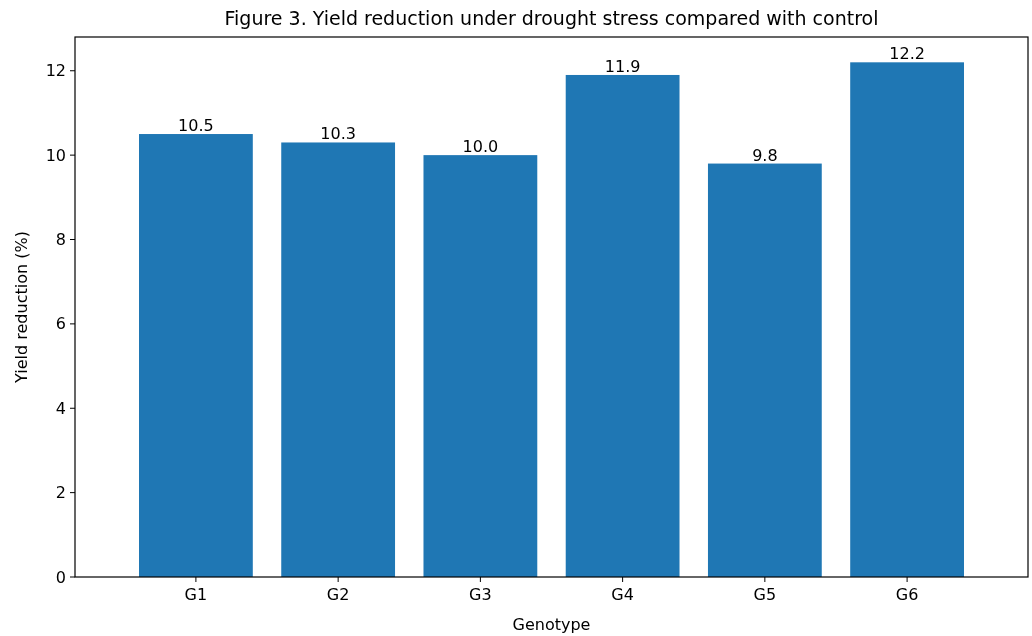  What do you see at coordinates (765, 155) in the screenshot?
I see `data-label: 9.8` at bounding box center [765, 155].